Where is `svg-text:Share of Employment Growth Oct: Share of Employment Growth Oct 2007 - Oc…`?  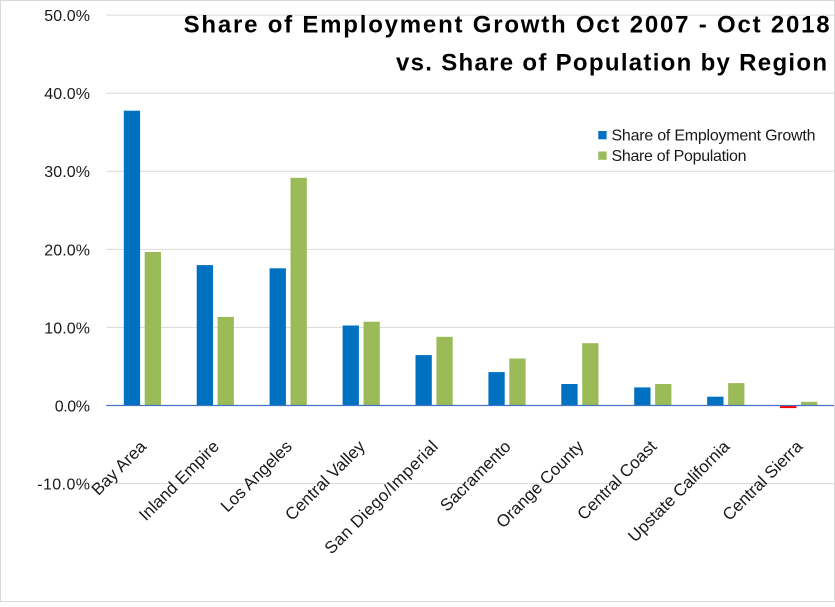
svg-text:Share of Employment Growth Oct: Share of Employment Growth Oct 2007 - Oc… is located at coordinates (507, 24).